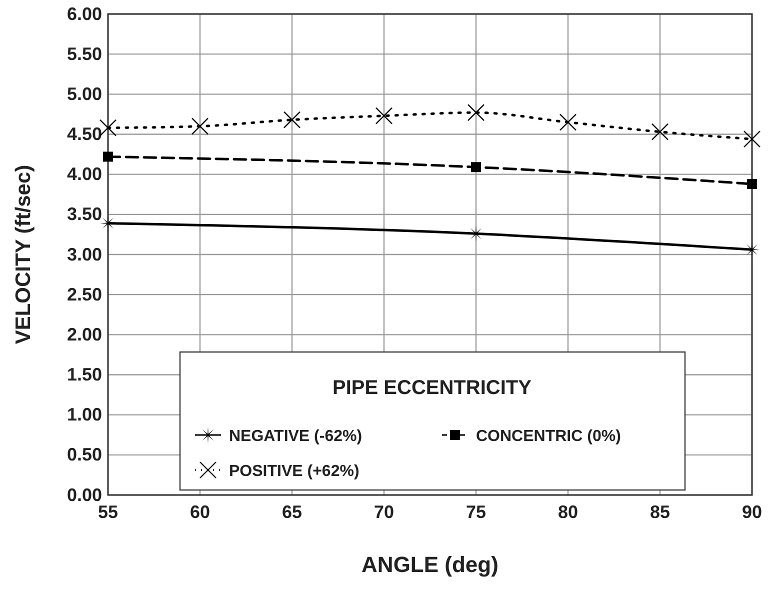 The image size is (773, 589). What do you see at coordinates (84, 374) in the screenshot?
I see `y-tick-label: 1.50` at bounding box center [84, 374].